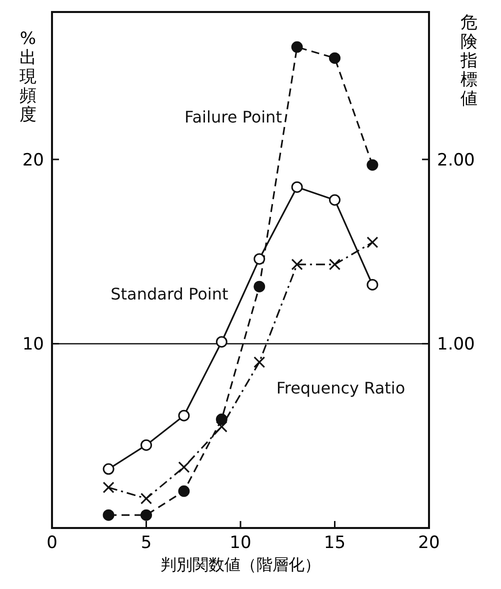 This screenshot has height=589, width=501. What do you see at coordinates (429, 543) in the screenshot?
I see `x-tick-label: 20` at bounding box center [429, 543].